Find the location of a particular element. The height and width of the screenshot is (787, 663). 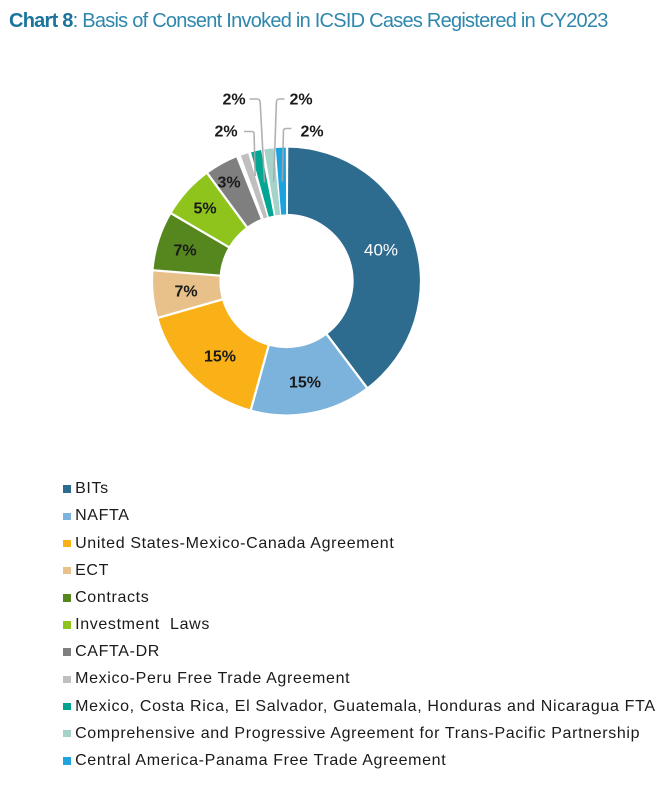

svg-text: 5% is located at coordinates (204, 209).